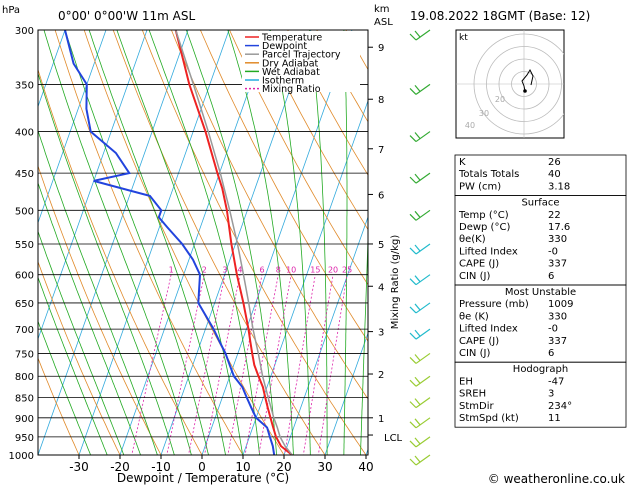  Describe the element at coordinates (127, 16) in the screenshot. I see `location-title: 0°00' 0°00'W 11m ASL` at that location.